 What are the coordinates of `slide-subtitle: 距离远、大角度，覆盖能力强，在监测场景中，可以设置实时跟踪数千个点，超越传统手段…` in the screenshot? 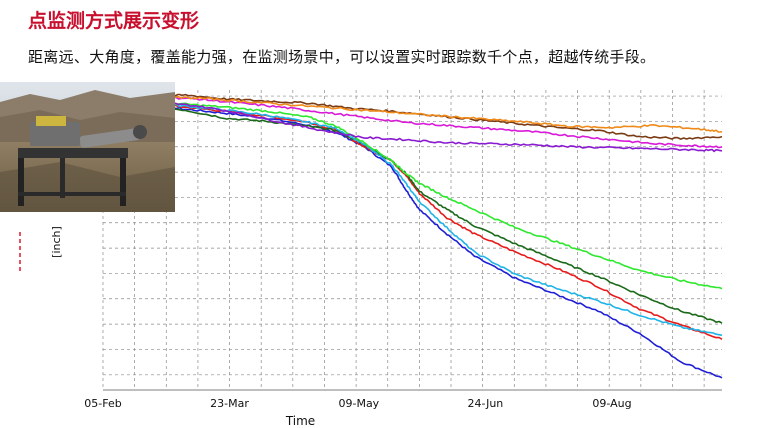 It's located at (342, 57).